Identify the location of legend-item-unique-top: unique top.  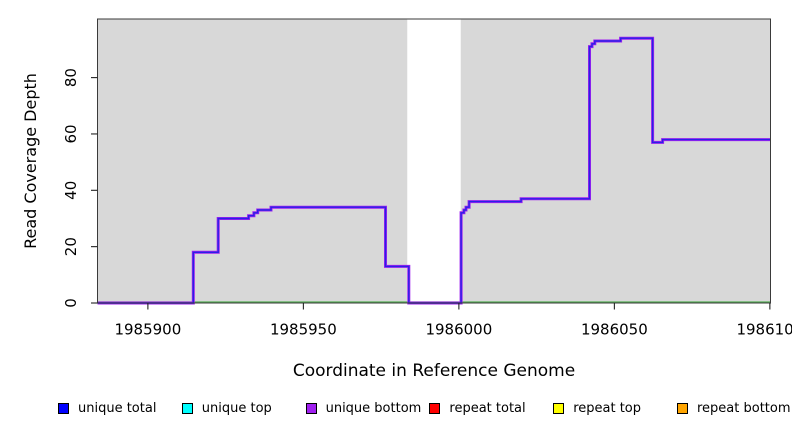
(226, 408).